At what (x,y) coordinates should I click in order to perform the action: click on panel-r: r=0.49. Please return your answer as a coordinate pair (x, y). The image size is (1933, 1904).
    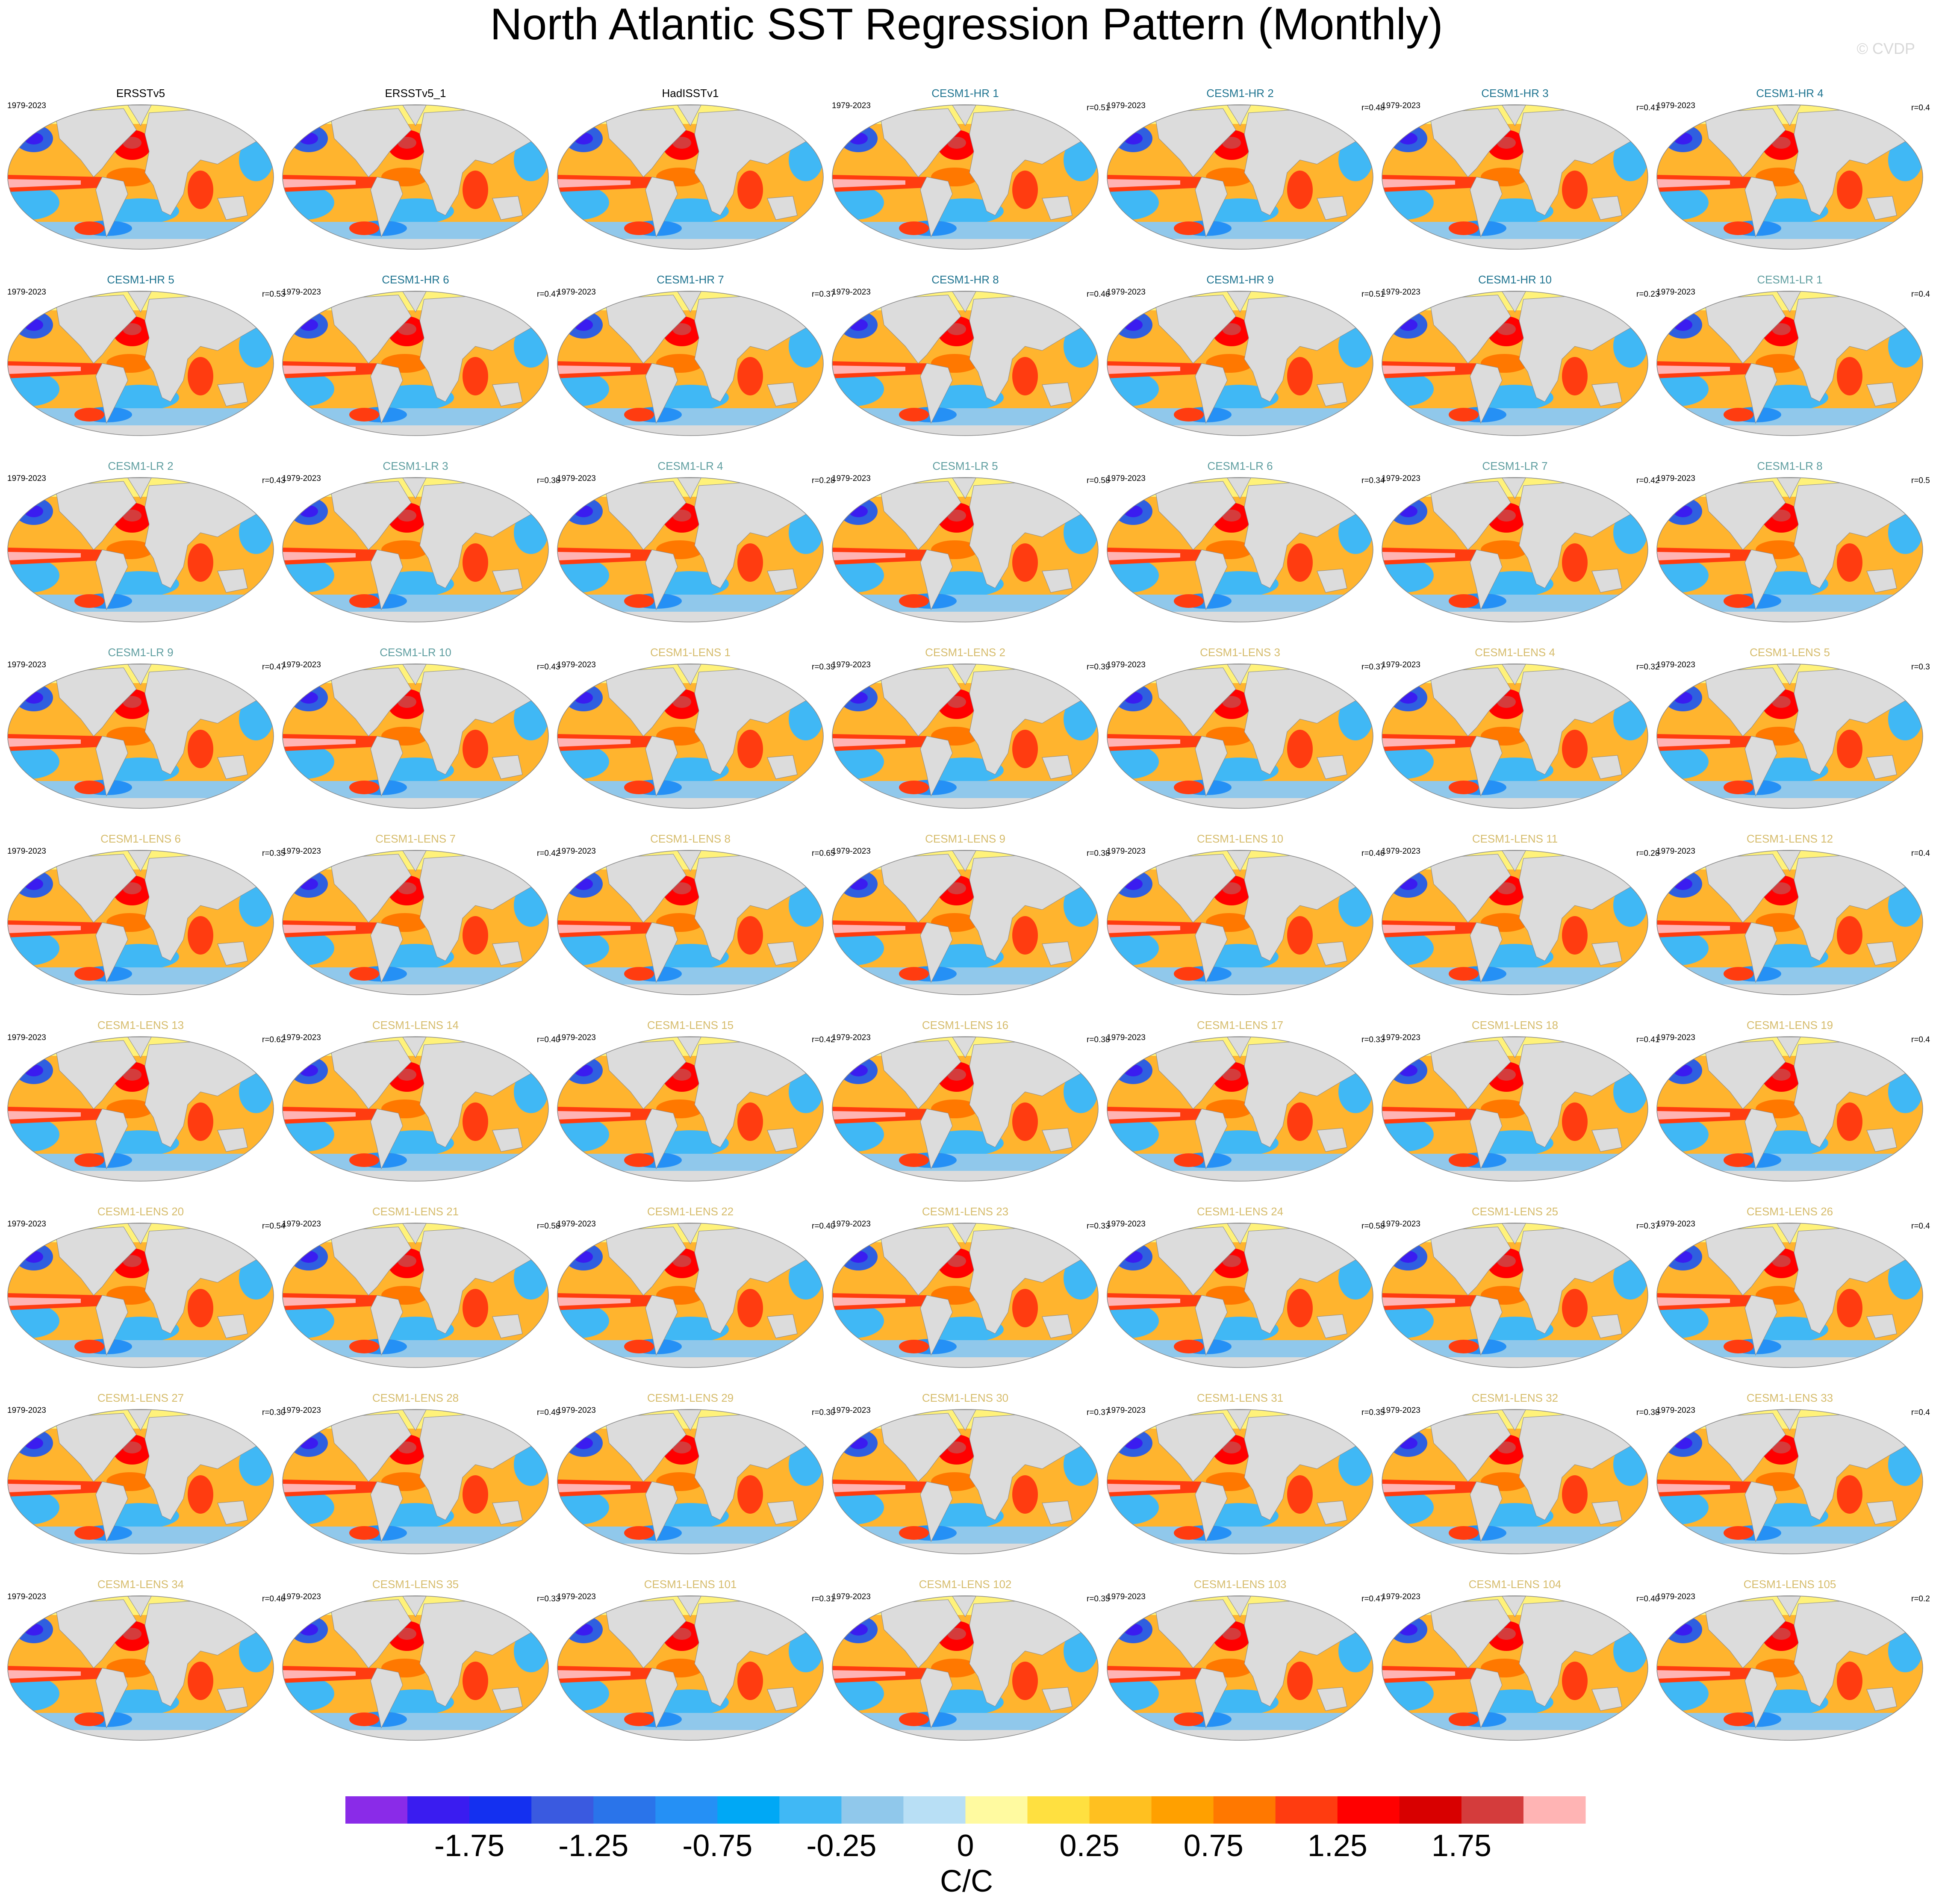
    Looking at the image, I should click on (548, 1412).